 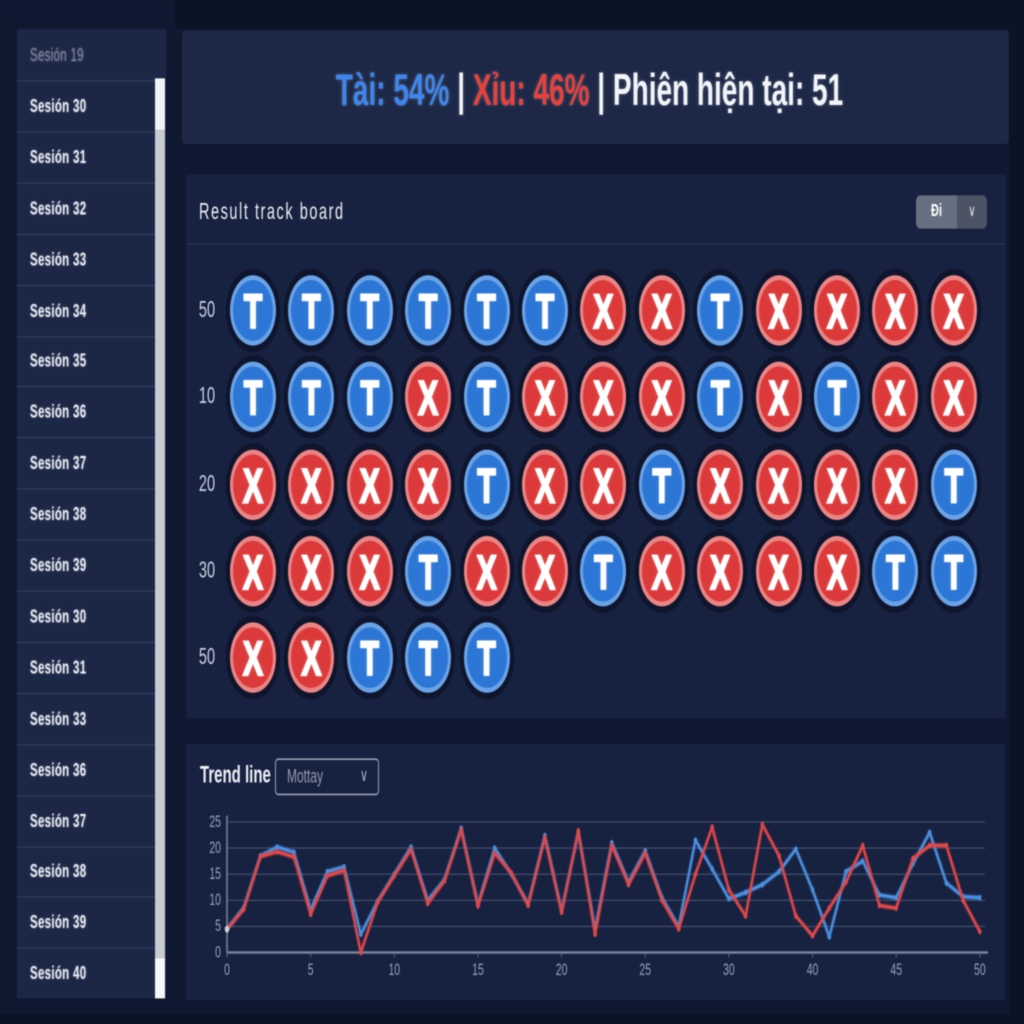 I want to click on svg-text: 50, so click(x=980, y=968).